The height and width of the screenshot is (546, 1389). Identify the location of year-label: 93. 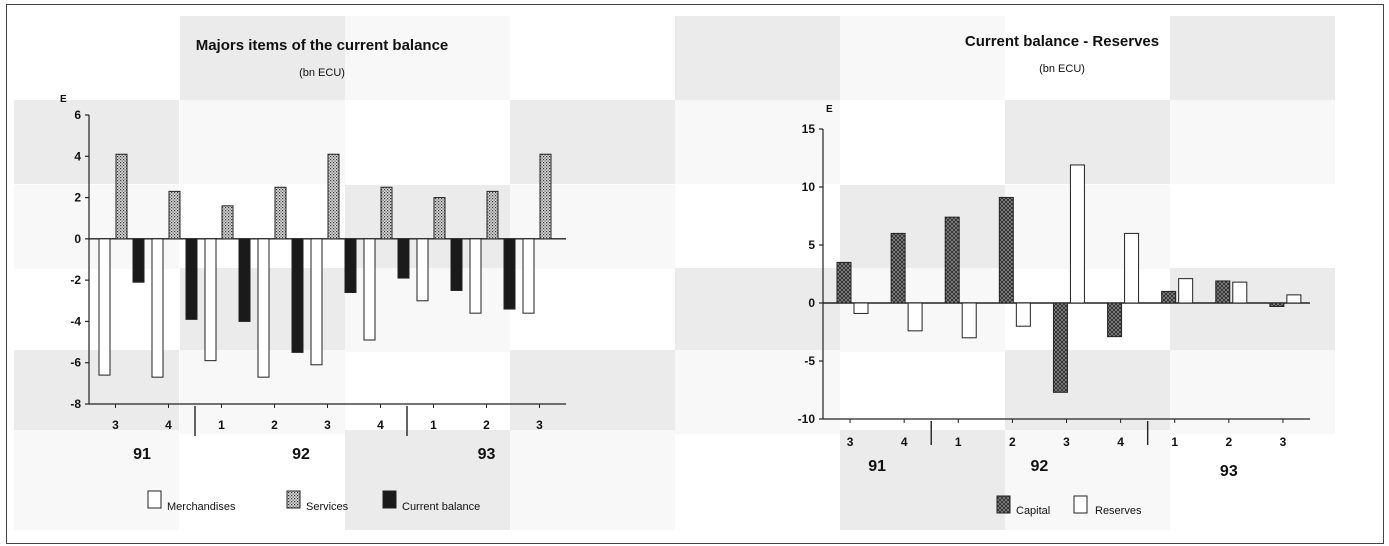
(487, 454).